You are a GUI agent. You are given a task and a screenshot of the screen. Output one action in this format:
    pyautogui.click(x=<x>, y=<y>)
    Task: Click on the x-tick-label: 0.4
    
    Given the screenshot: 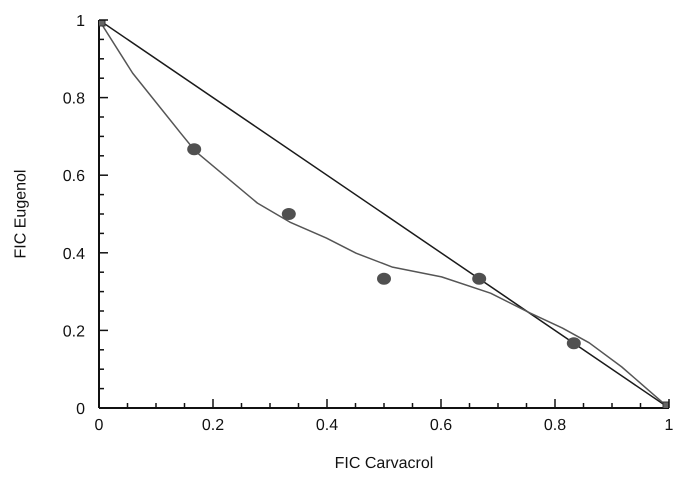 What is the action you would take?
    pyautogui.click(x=327, y=425)
    